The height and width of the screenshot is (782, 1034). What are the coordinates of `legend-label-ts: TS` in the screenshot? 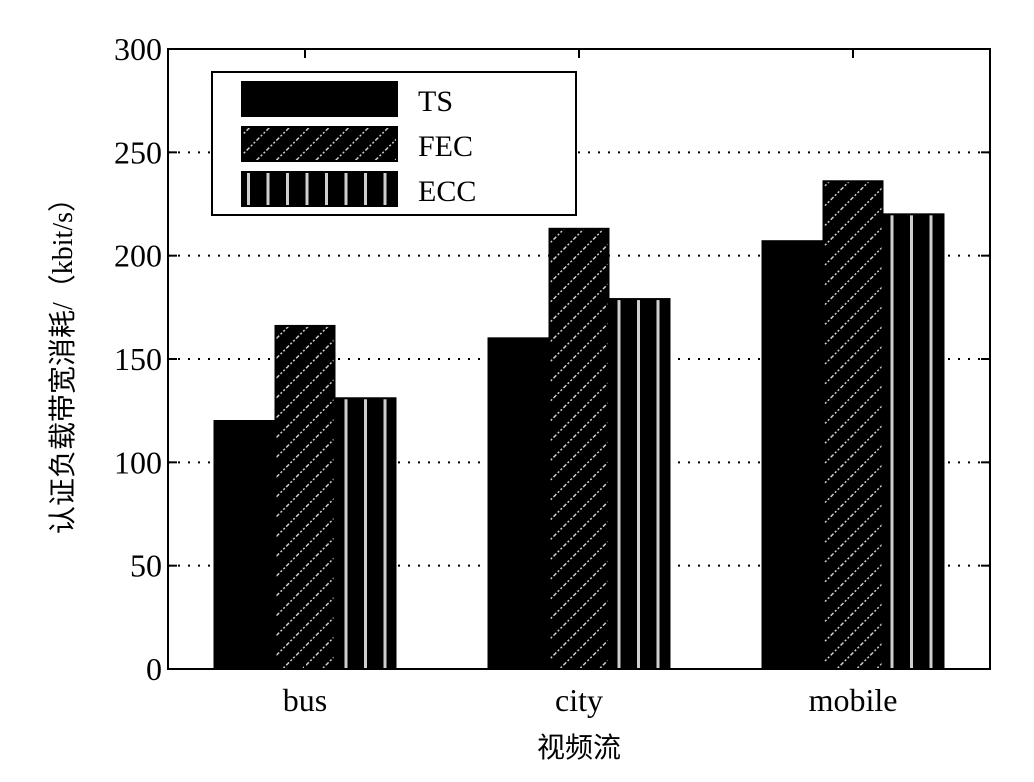 It's located at (435, 101).